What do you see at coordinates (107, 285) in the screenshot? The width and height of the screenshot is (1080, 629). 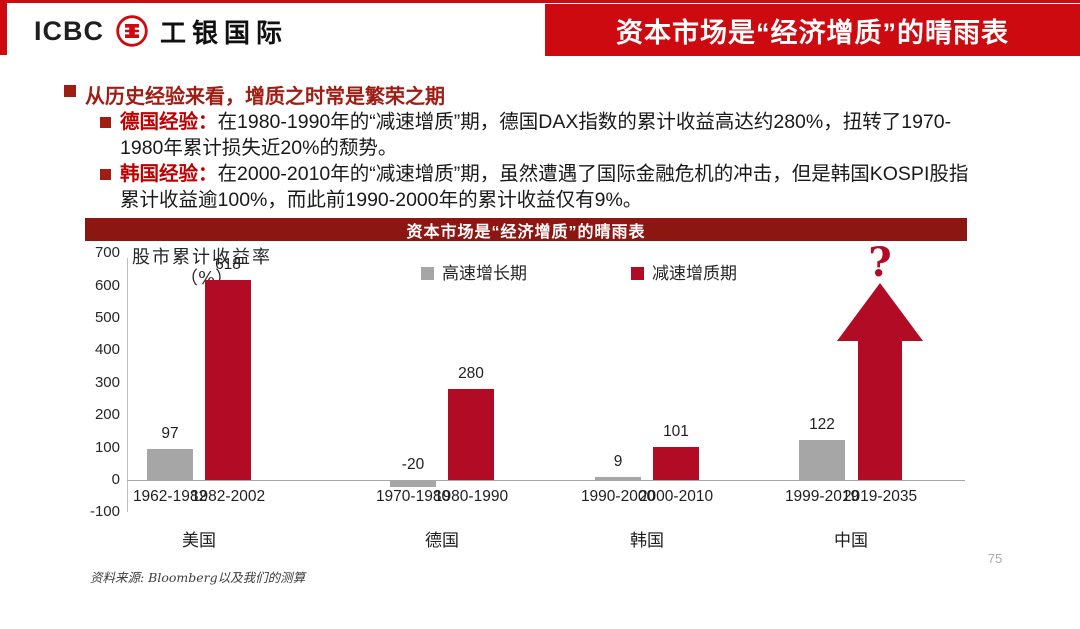 I see `y-tick-label: 600` at bounding box center [107, 285].